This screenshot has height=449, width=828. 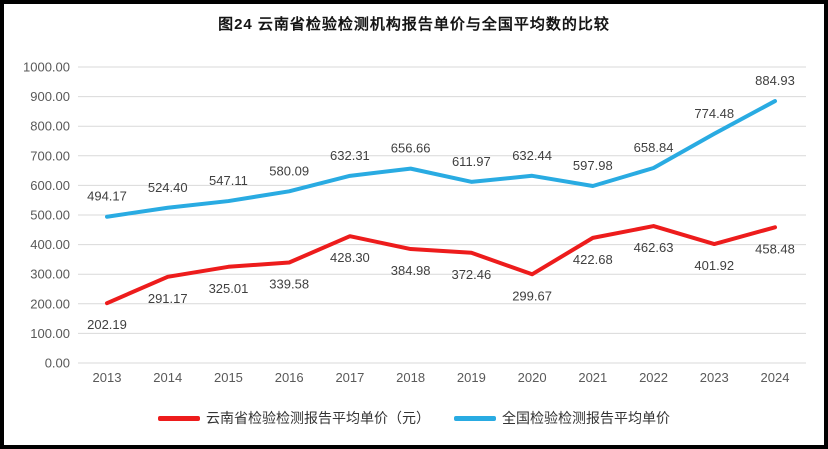 What do you see at coordinates (532, 377) in the screenshot?
I see `x-tick-label: 2020` at bounding box center [532, 377].